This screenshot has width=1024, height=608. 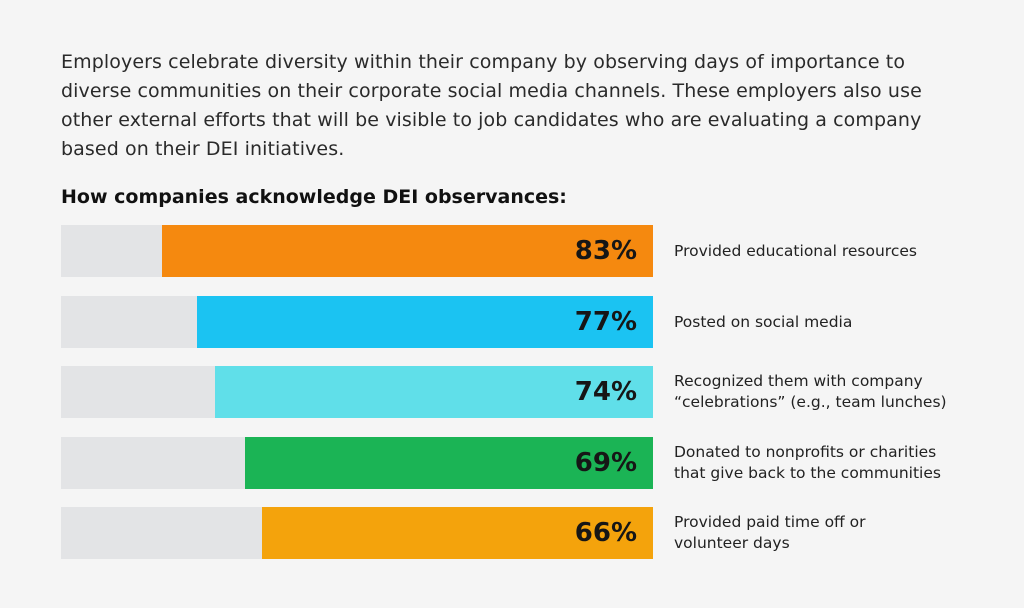 What do you see at coordinates (605, 463) in the screenshot?
I see `bar-value-label: 69%` at bounding box center [605, 463].